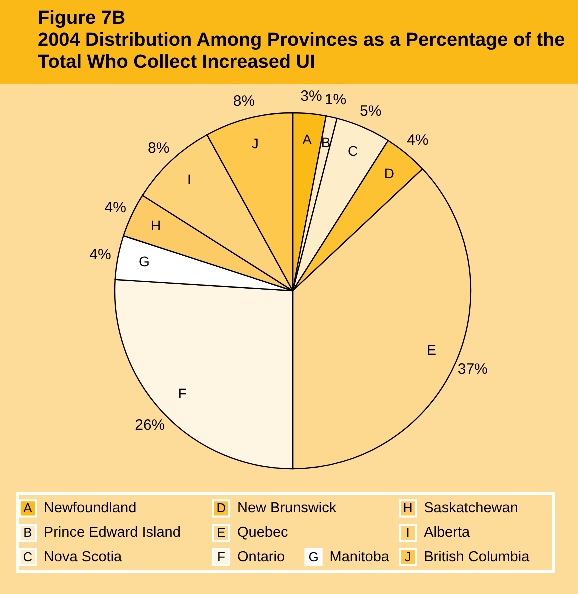  Describe the element at coordinates (262, 533) in the screenshot. I see `slice-label: Quebec` at that location.